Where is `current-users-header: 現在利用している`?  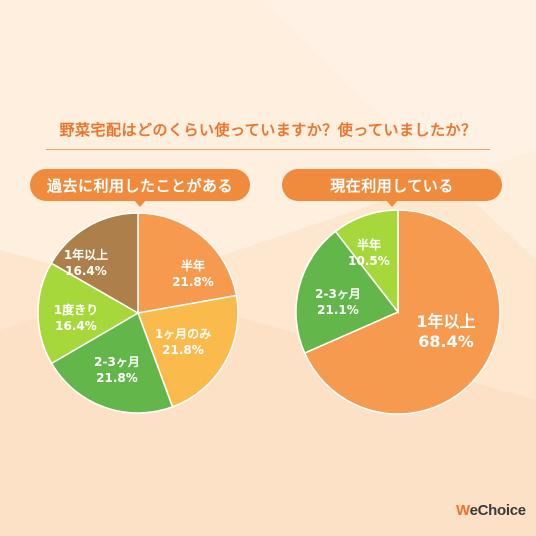 current-users-header: 現在利用している is located at coordinates (392, 188).